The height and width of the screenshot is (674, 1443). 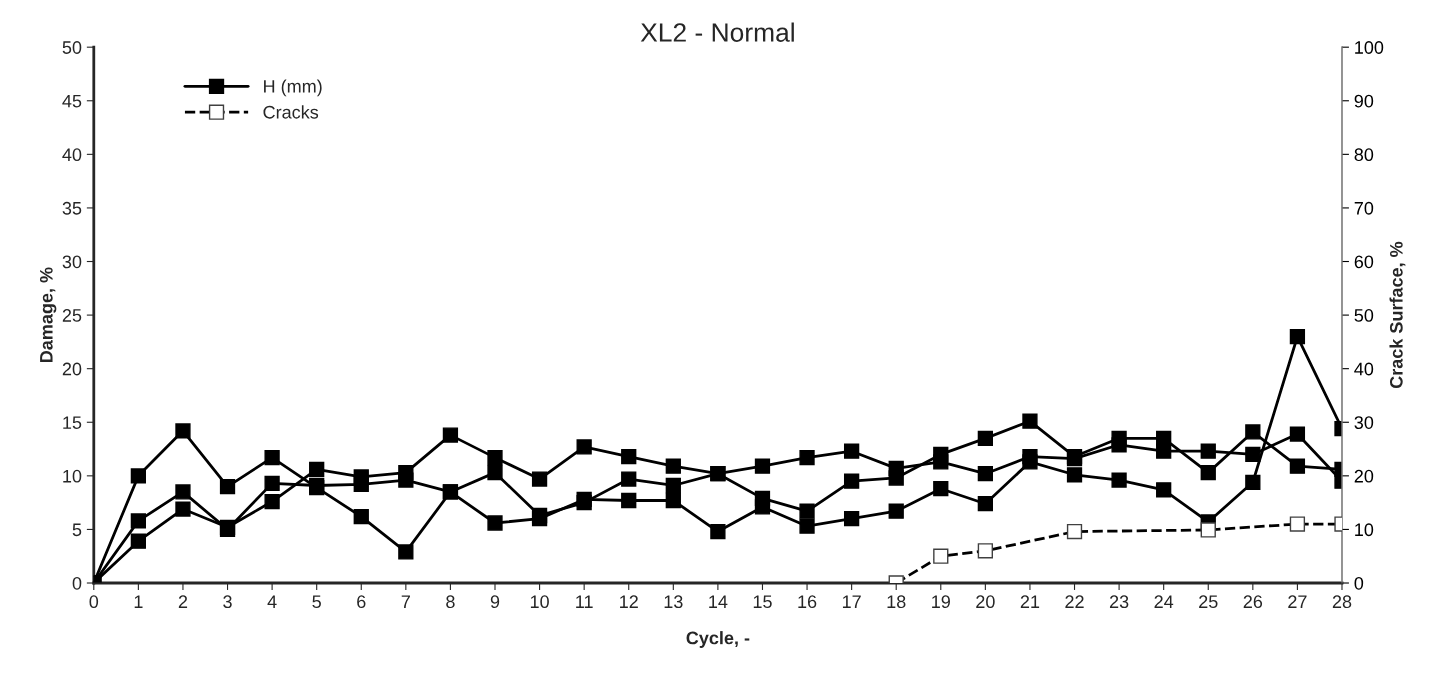 I want to click on x-tick-label: 9, so click(x=495, y=602).